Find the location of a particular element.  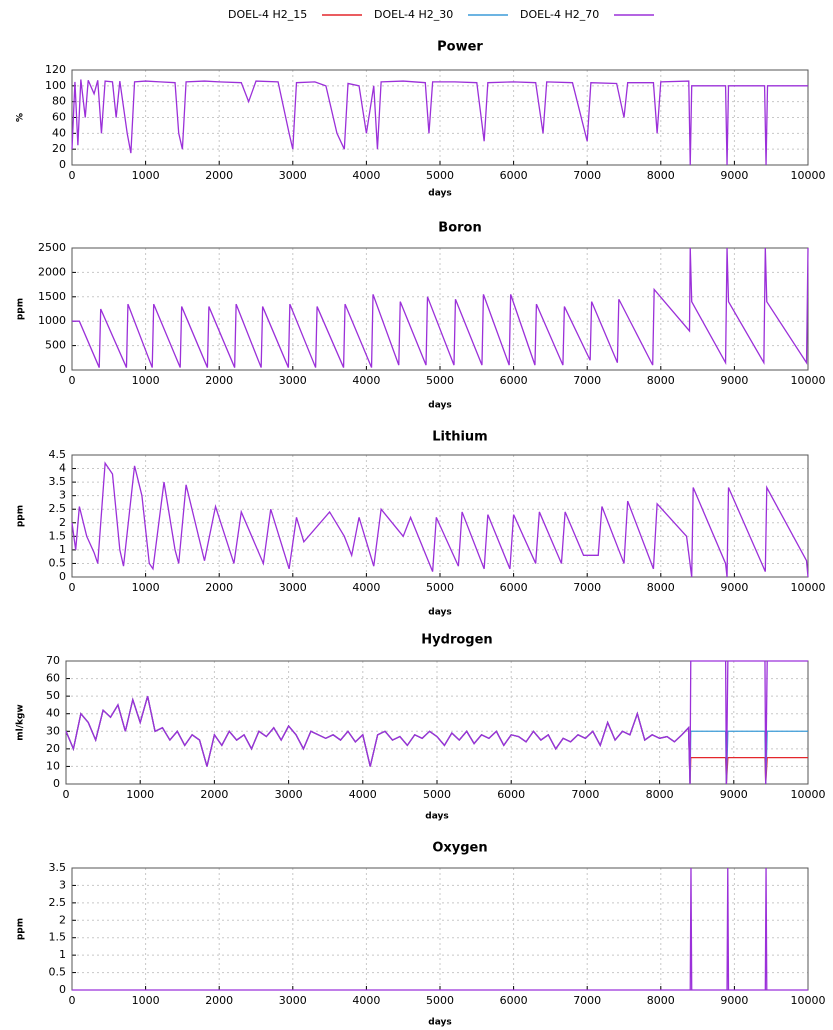

y-axis-label: % is located at coordinates (21, 117).